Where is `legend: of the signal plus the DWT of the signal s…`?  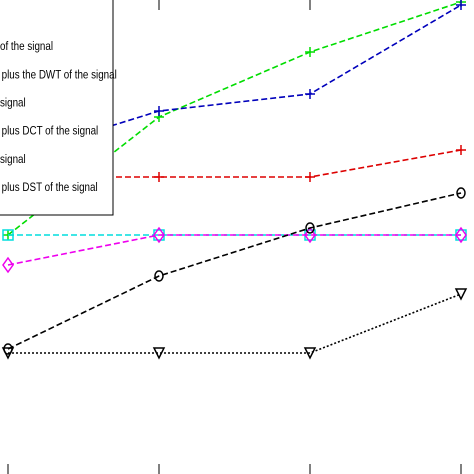
legend: of the signal plus the DWT of the signal s… is located at coordinates (58, 108).